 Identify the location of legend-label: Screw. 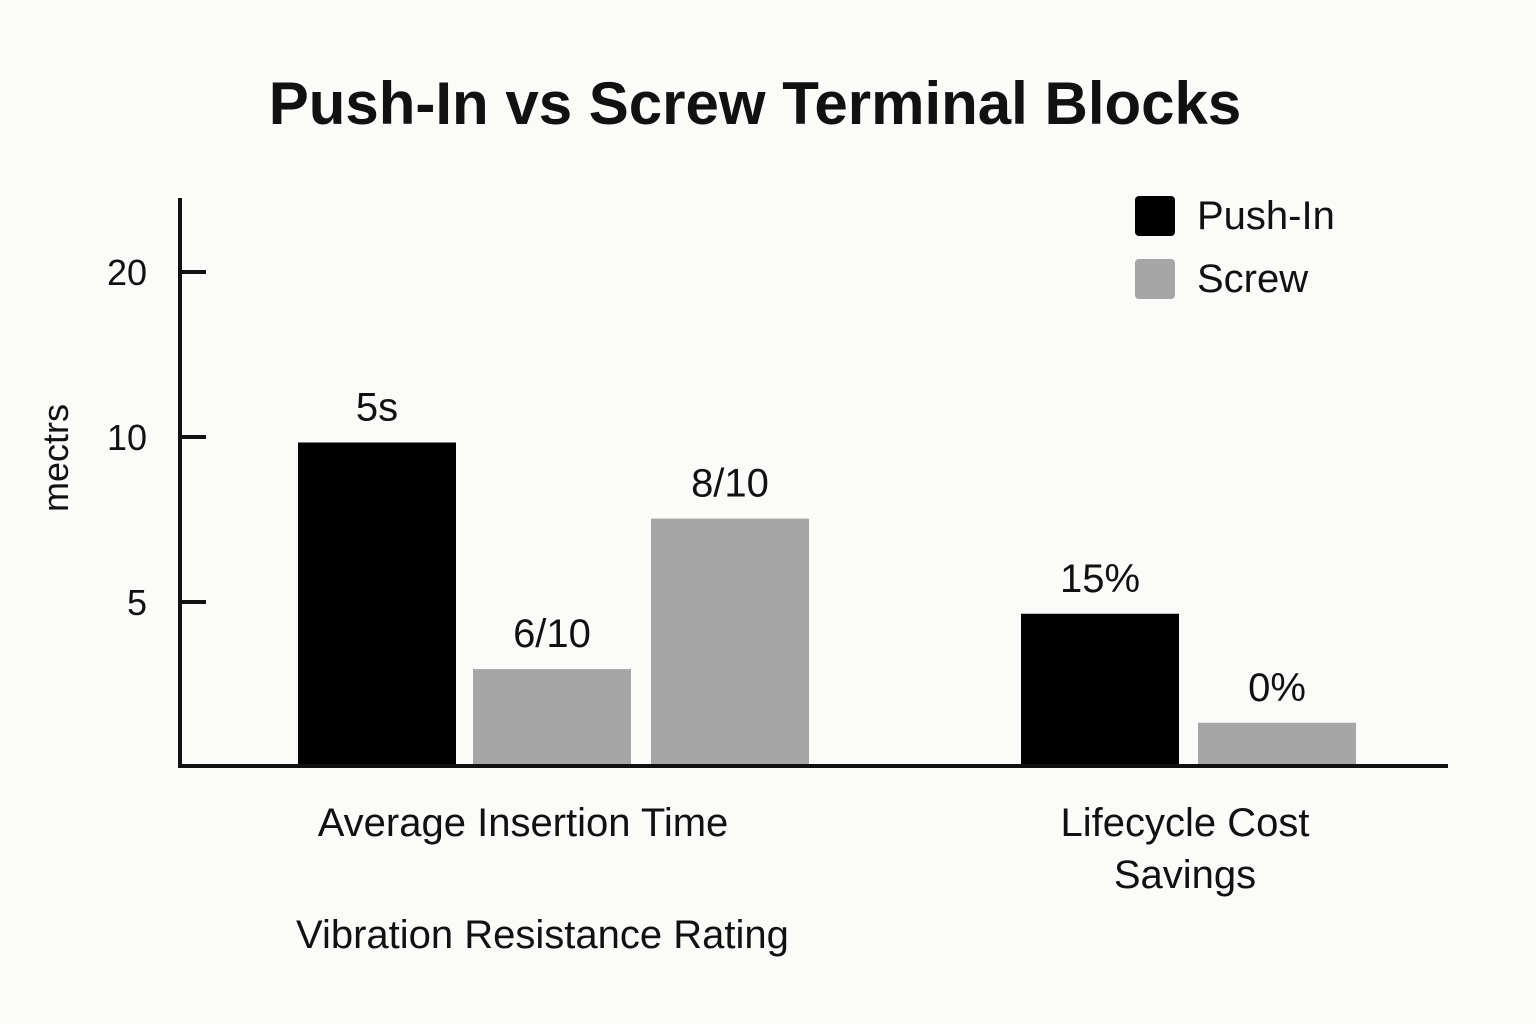
(1252, 279).